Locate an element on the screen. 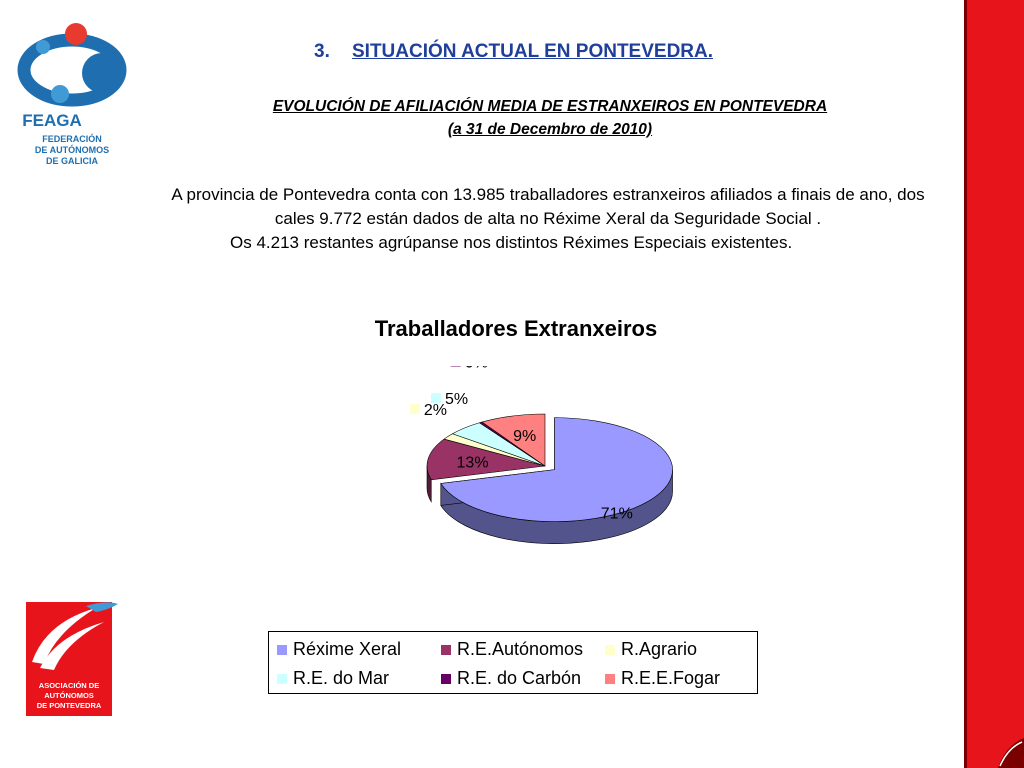  section-title: SITUACIÓN ACTUAL EN PONTEVEDRA. is located at coordinates (533, 51).